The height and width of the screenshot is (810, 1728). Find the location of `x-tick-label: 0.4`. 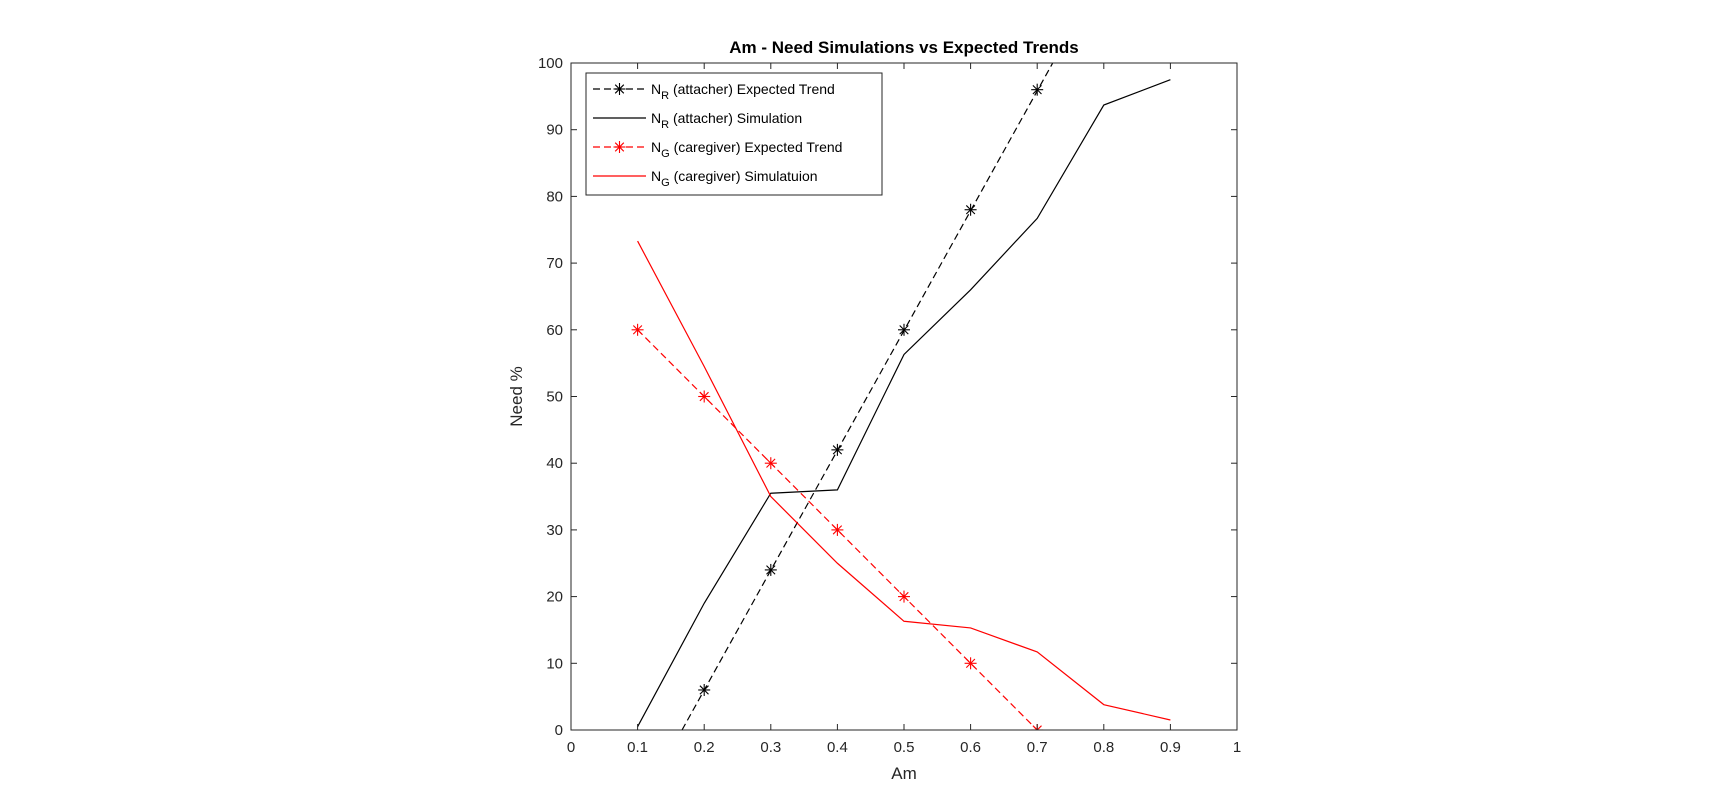

x-tick-label: 0.4 is located at coordinates (837, 747).